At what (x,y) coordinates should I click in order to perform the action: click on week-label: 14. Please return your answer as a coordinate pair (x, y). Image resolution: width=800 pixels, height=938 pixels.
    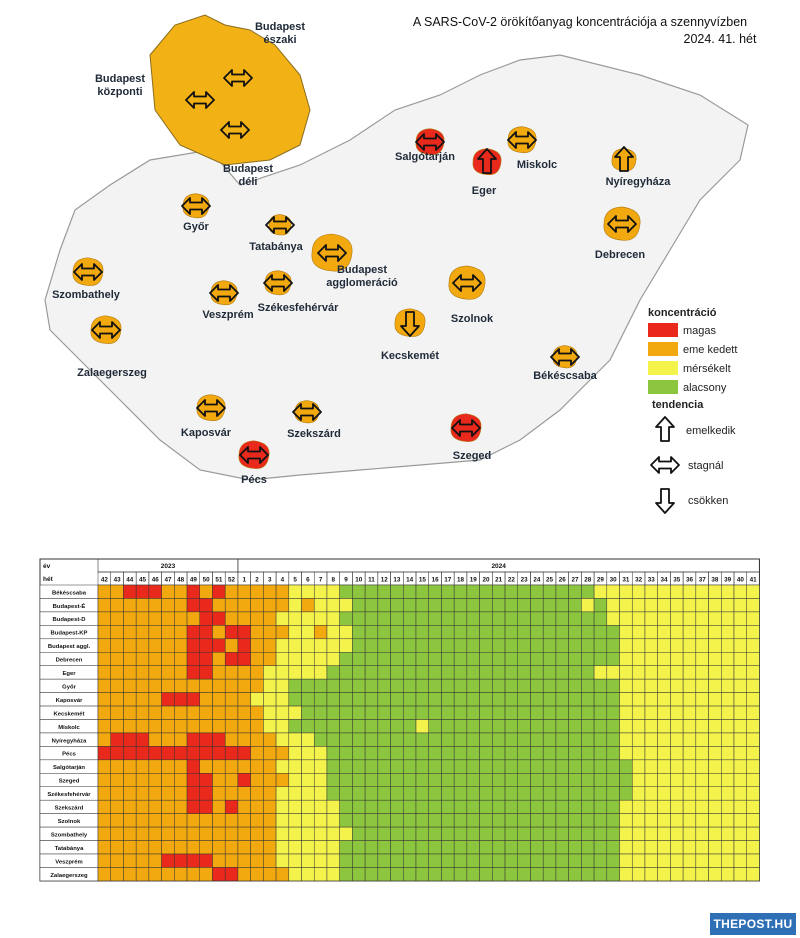
    Looking at the image, I should click on (410, 580).